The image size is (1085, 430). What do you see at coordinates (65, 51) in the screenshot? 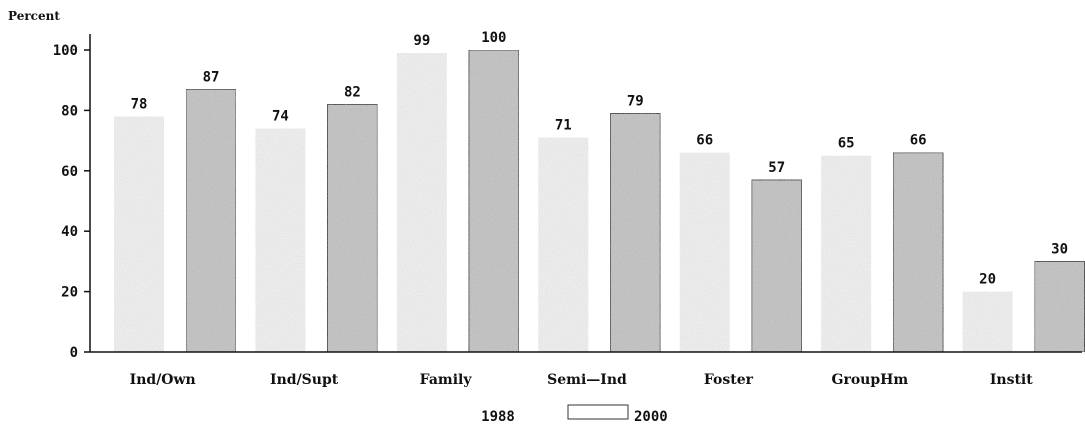
I see `y-tick-label: 100` at bounding box center [65, 51].